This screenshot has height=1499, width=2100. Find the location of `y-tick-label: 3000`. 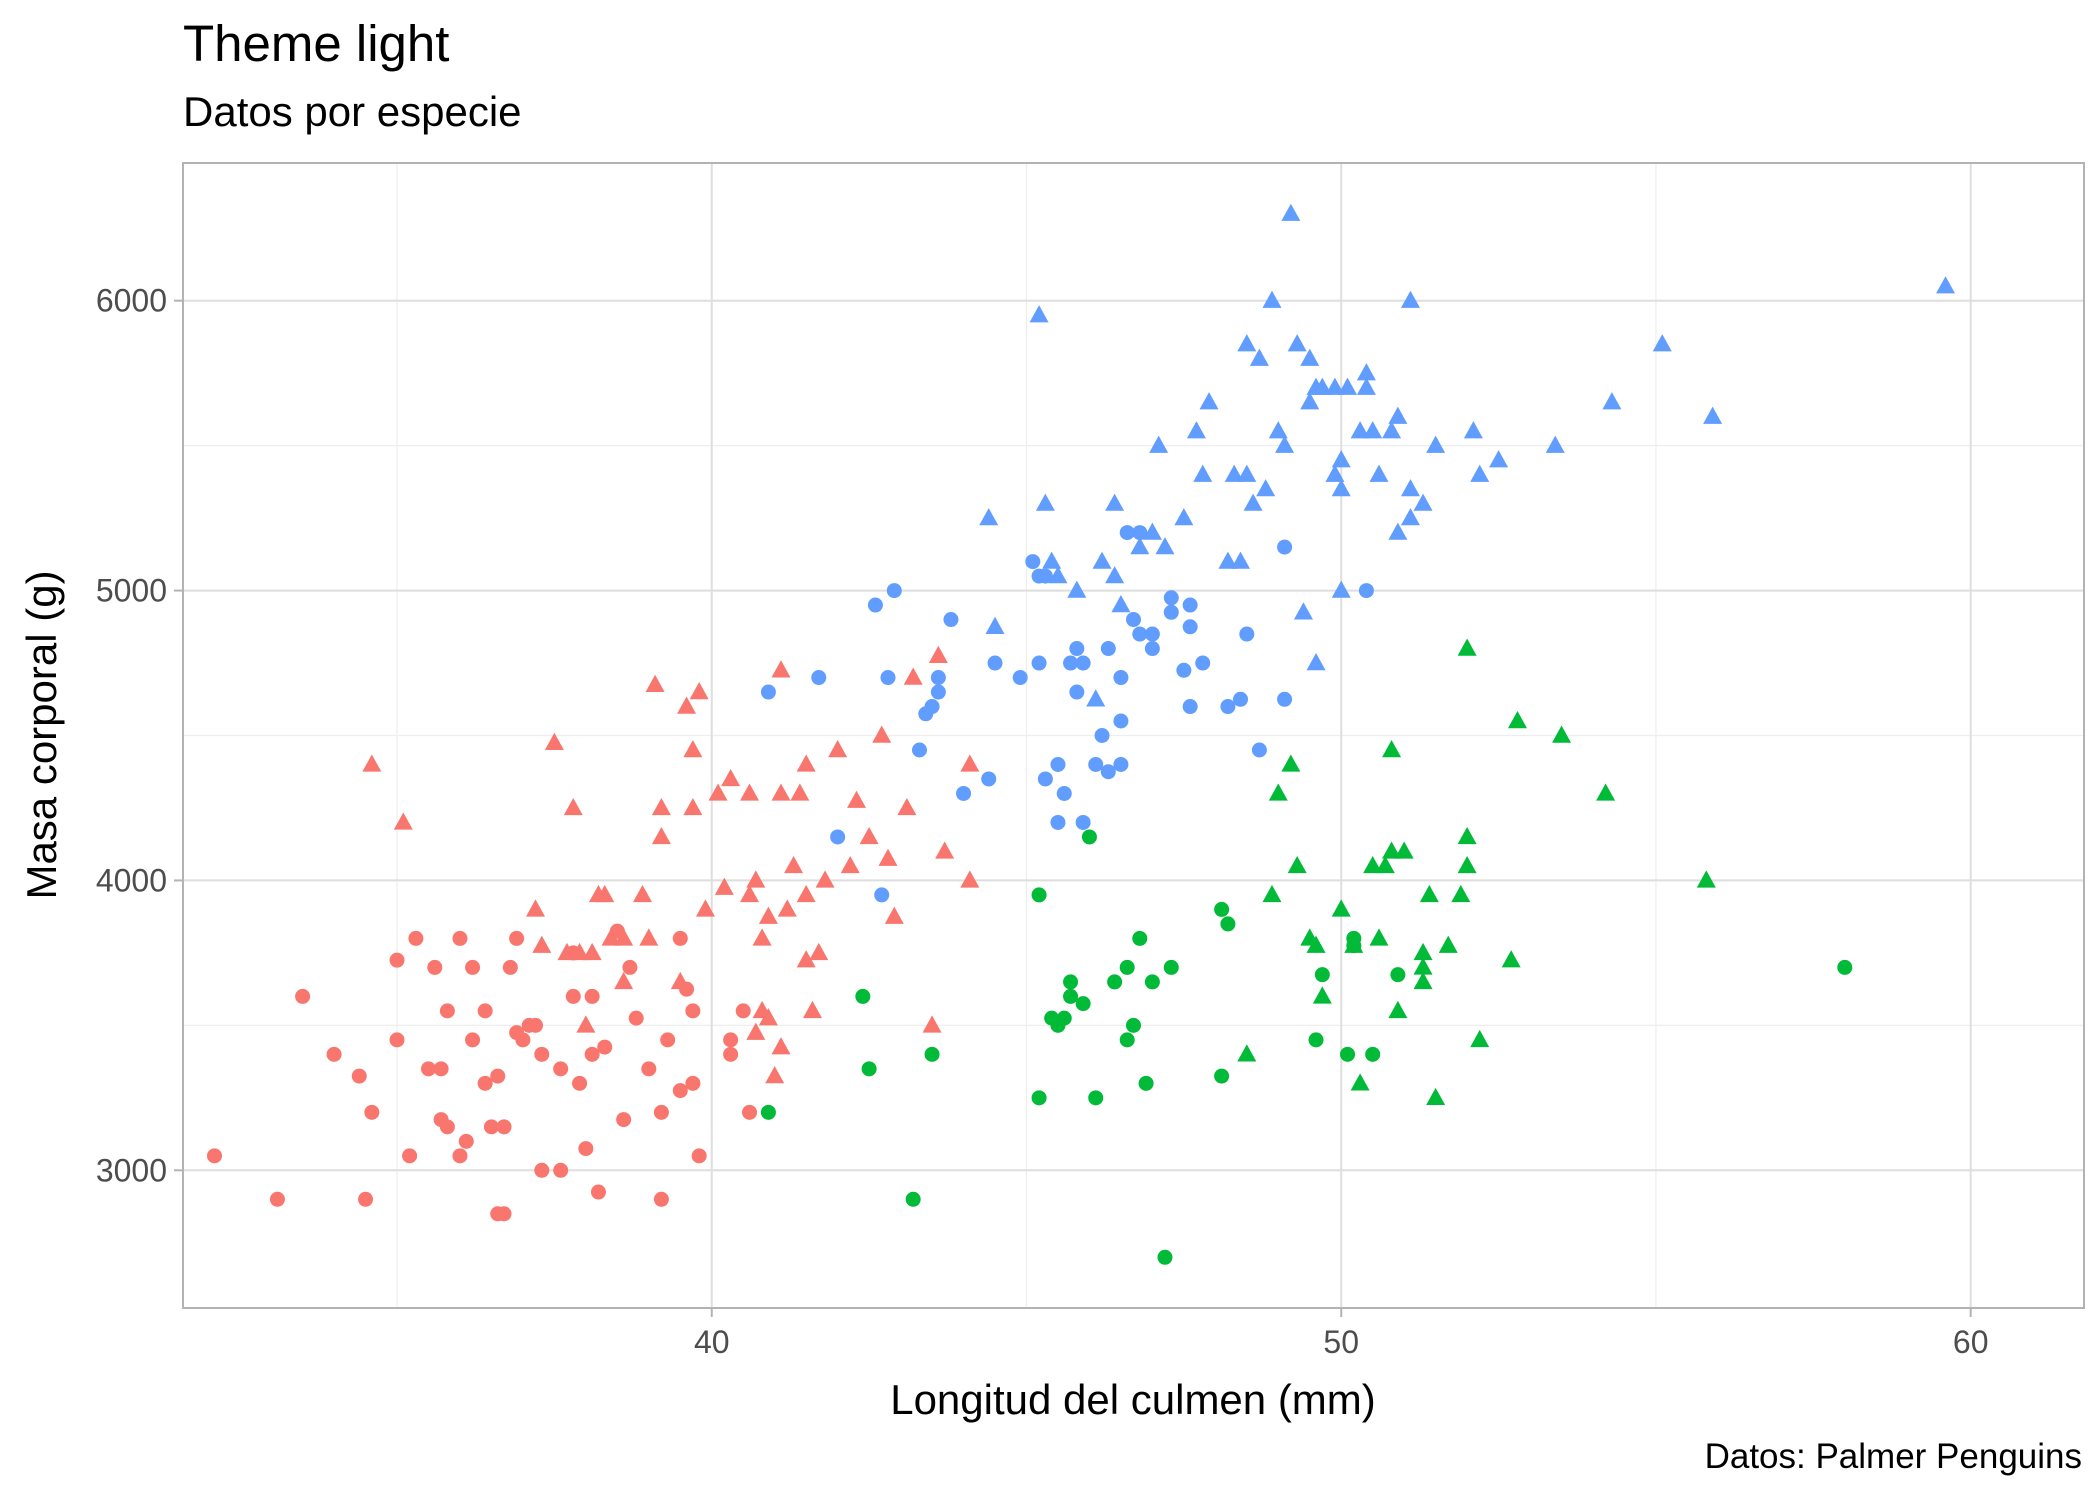

y-tick-label: 3000 is located at coordinates (131, 1170).